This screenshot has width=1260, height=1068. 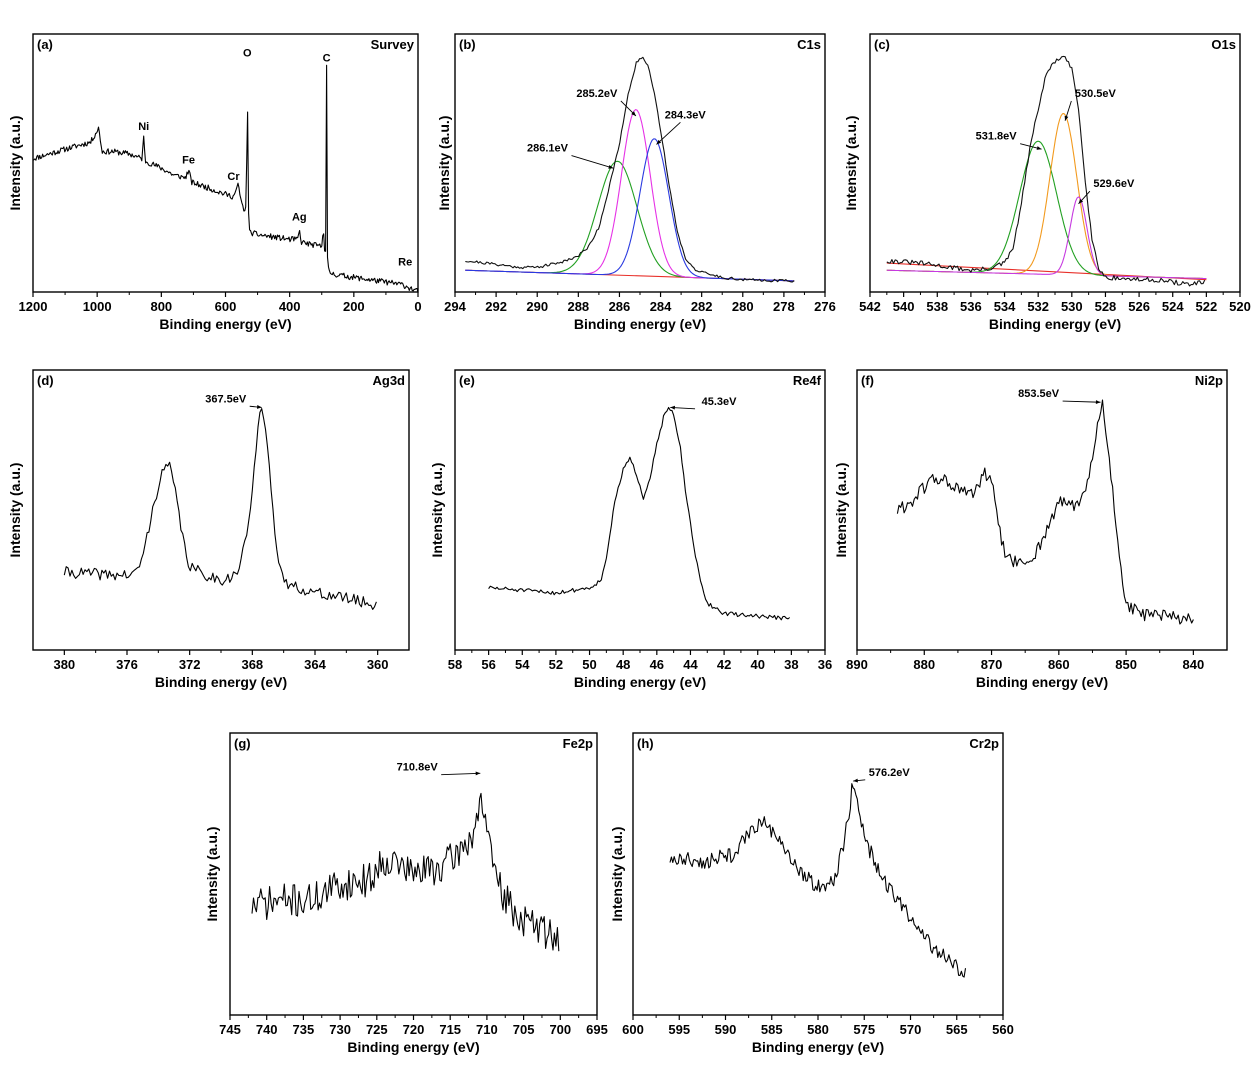 What do you see at coordinates (233, 177) in the screenshot?
I see `element-label: Cr` at bounding box center [233, 177].